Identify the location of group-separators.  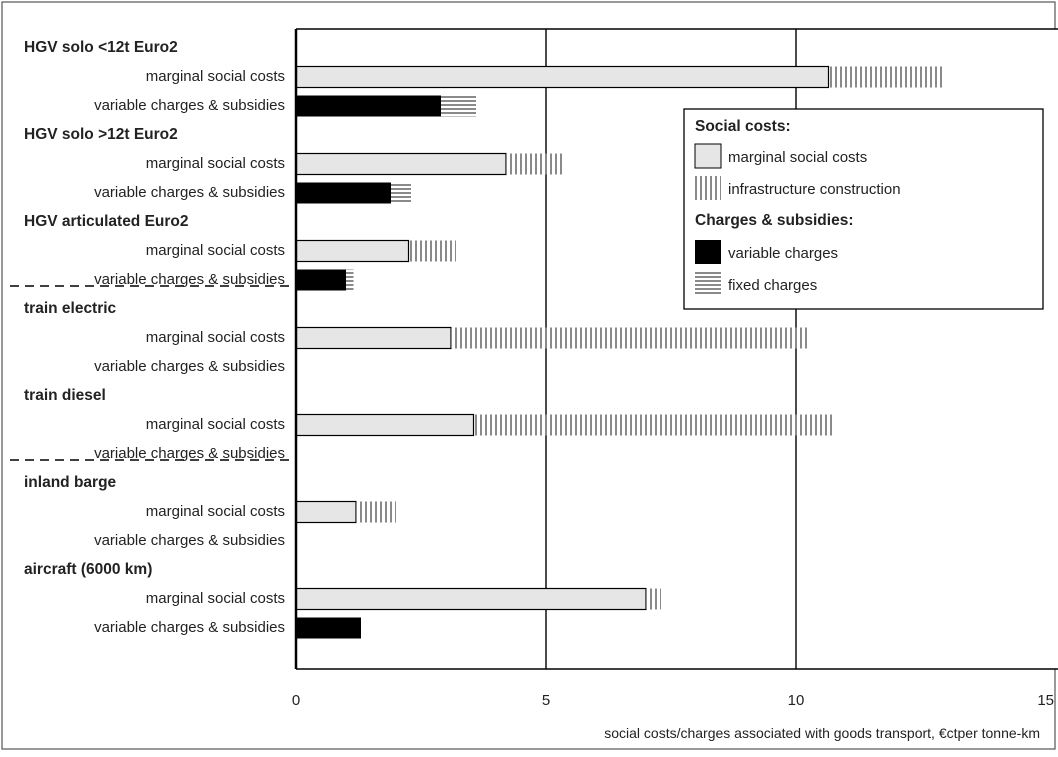
(152, 373).